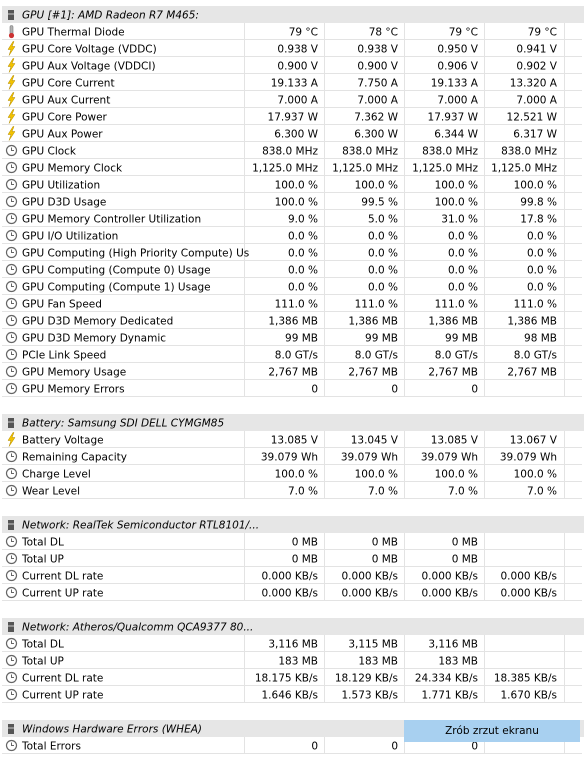  What do you see at coordinates (524, 169) in the screenshot?
I see `sensor-value: 1,125.0 MHz` at bounding box center [524, 169].